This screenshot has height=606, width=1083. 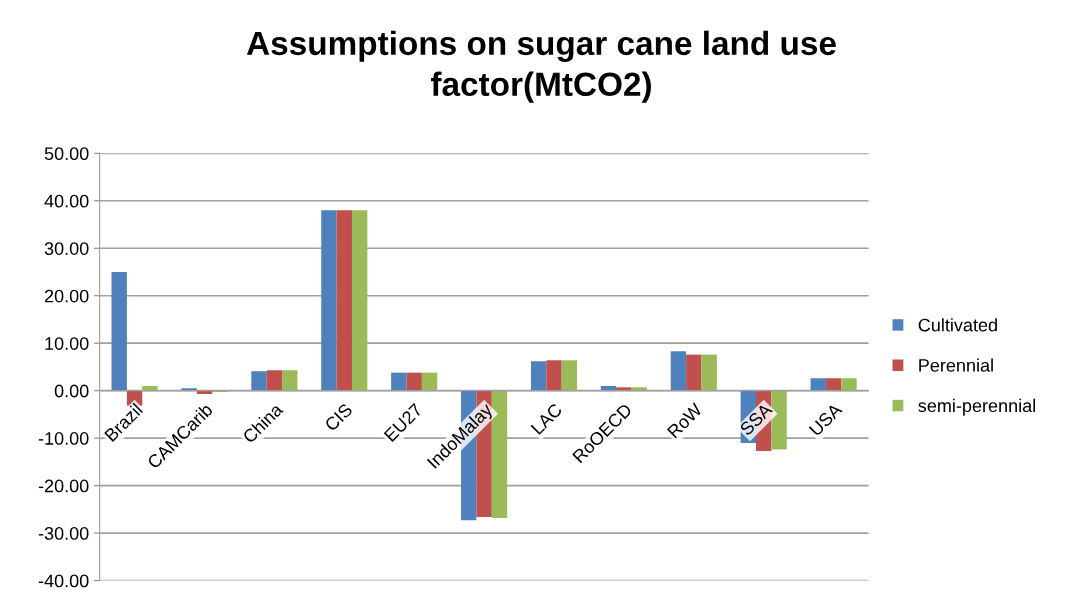 I want to click on y-tick-label: 50.00, so click(x=66, y=154).